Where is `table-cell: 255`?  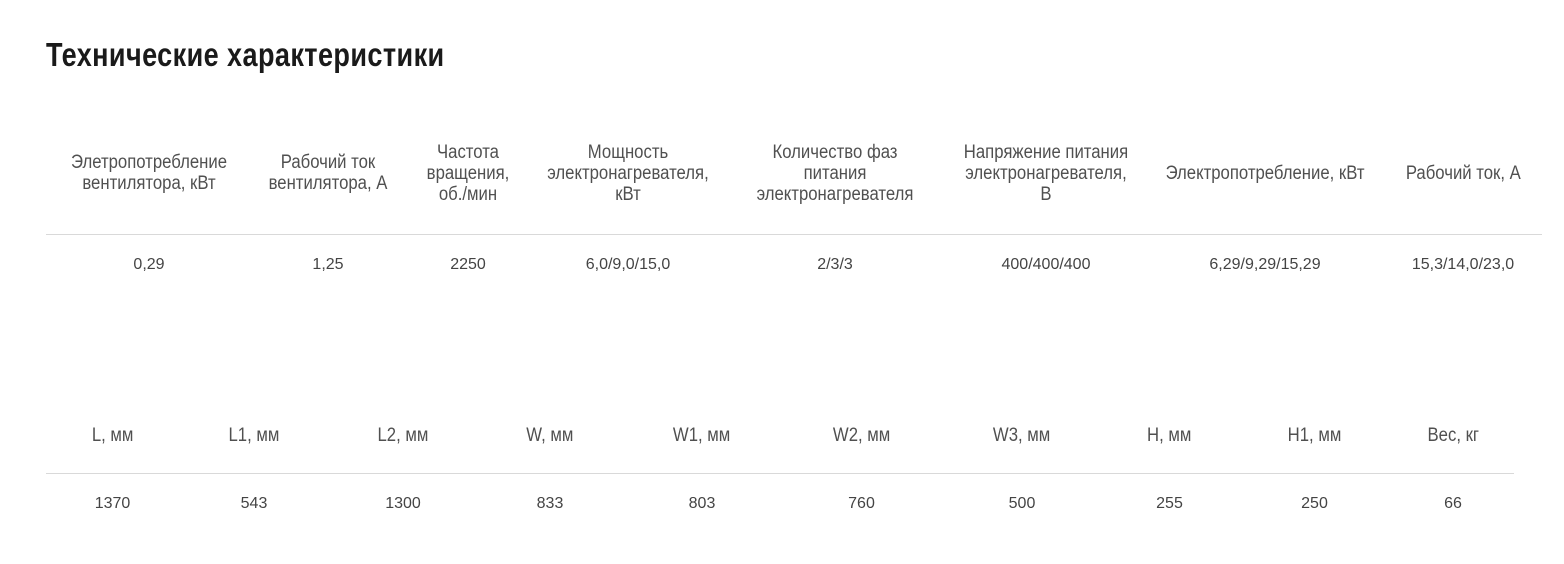 table-cell: 255 is located at coordinates (1169, 503).